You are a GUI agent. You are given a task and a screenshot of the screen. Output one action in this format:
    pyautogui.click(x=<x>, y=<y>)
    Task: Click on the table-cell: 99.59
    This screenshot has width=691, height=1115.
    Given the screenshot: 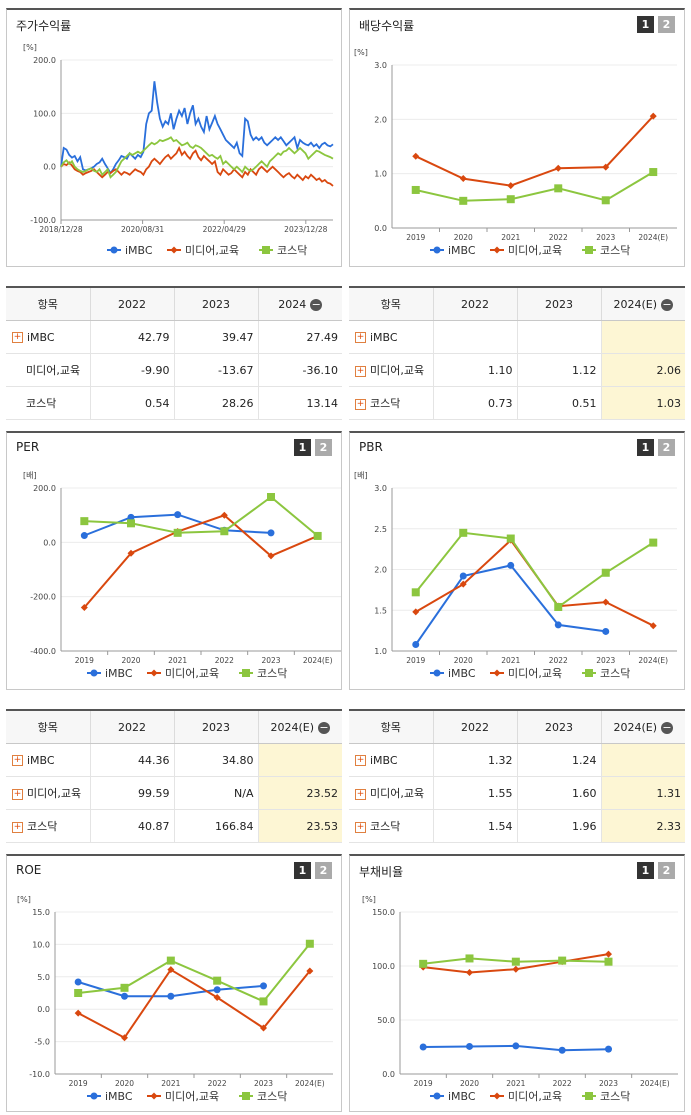 What is the action you would take?
    pyautogui.click(x=131, y=793)
    